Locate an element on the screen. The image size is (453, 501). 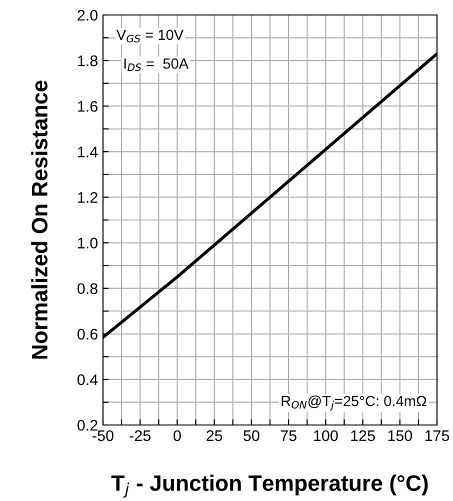
y-tick-label: 1.0 is located at coordinates (88, 243).